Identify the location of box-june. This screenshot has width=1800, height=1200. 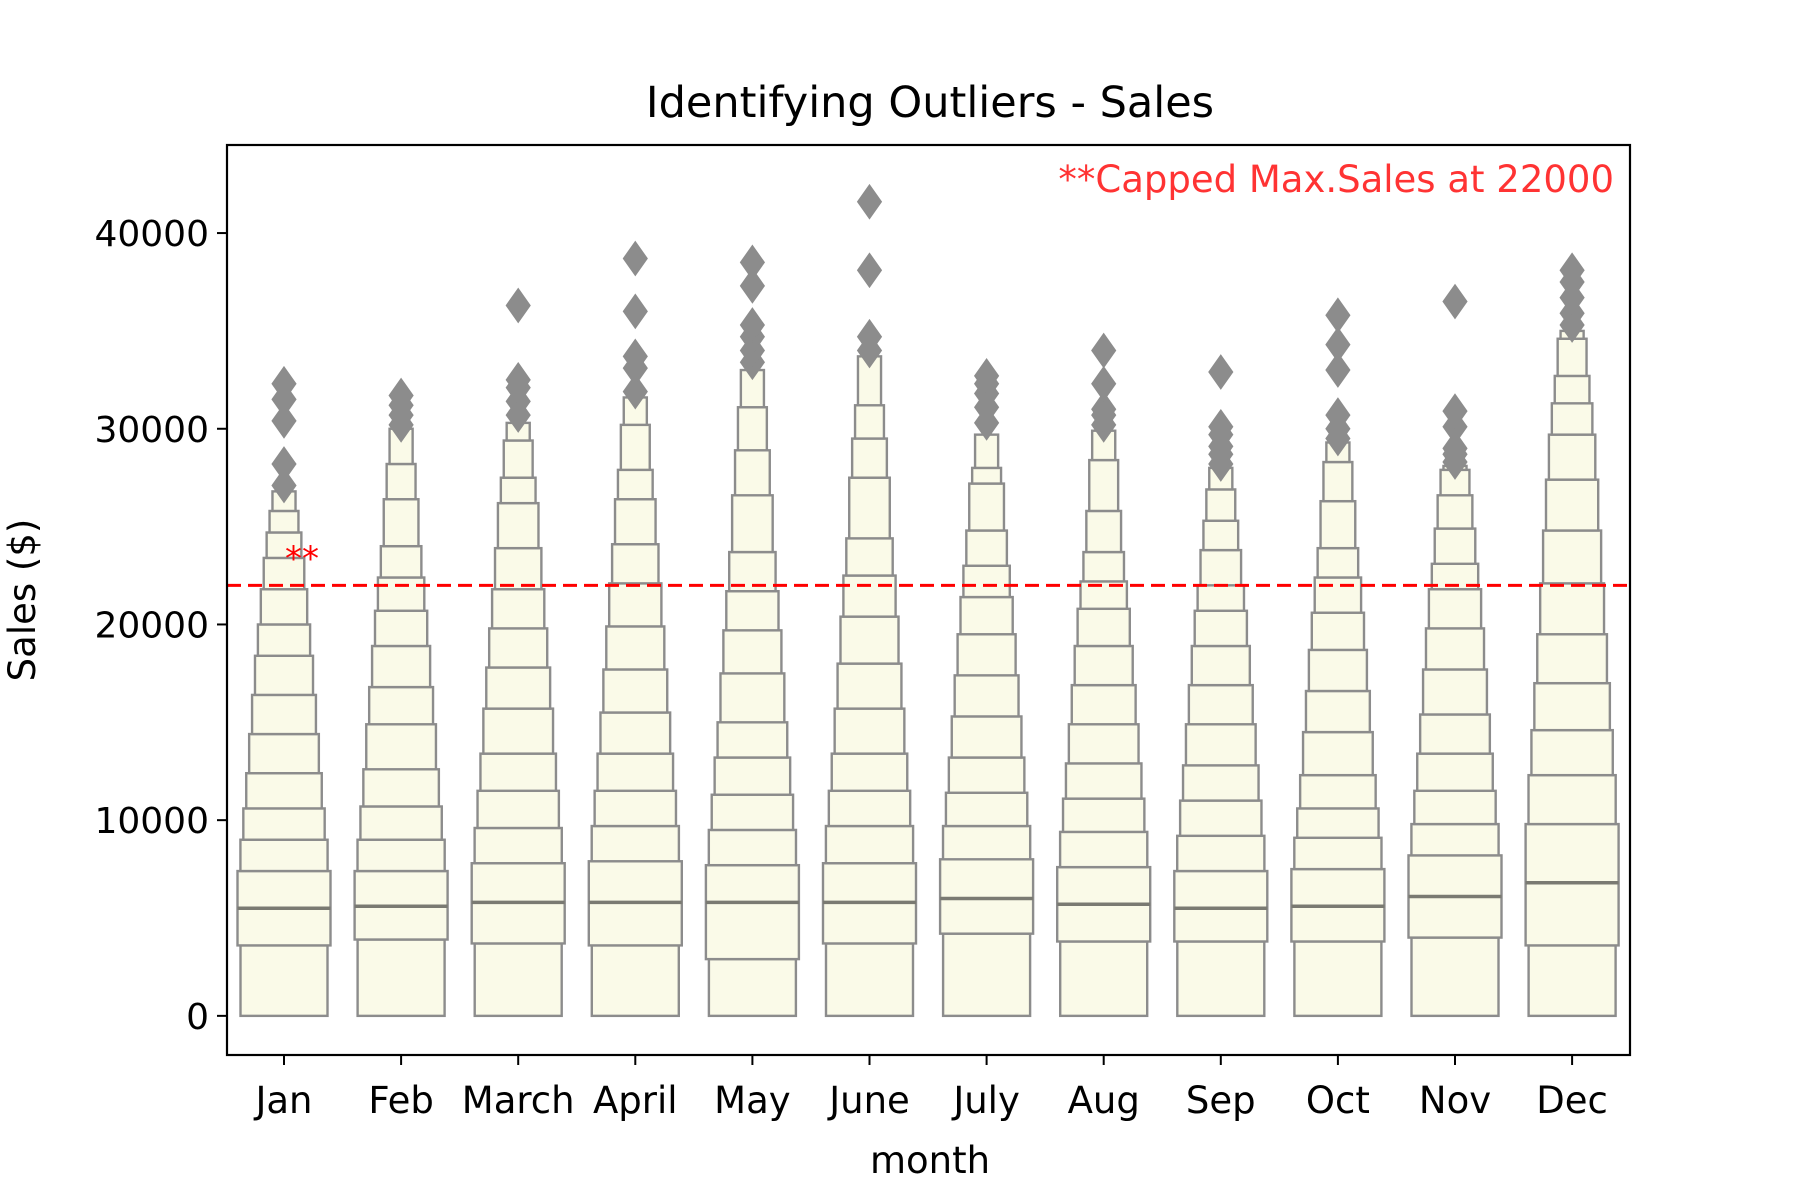
(869, 600).